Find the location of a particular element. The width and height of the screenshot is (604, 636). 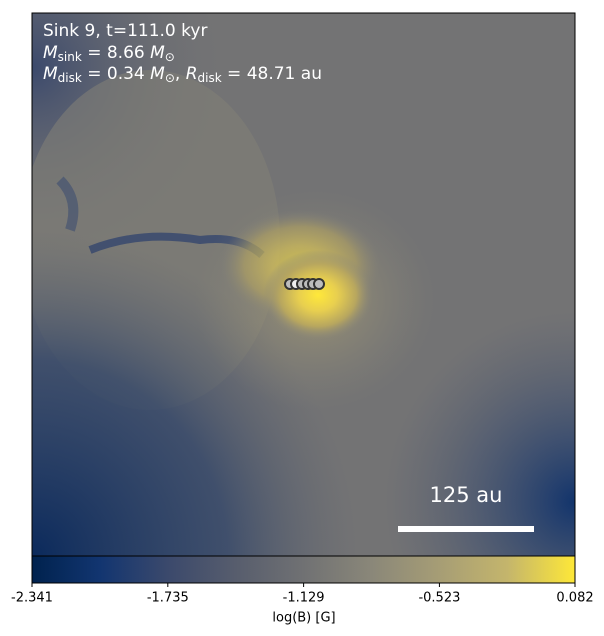

colorbar is located at coordinates (303, 569).